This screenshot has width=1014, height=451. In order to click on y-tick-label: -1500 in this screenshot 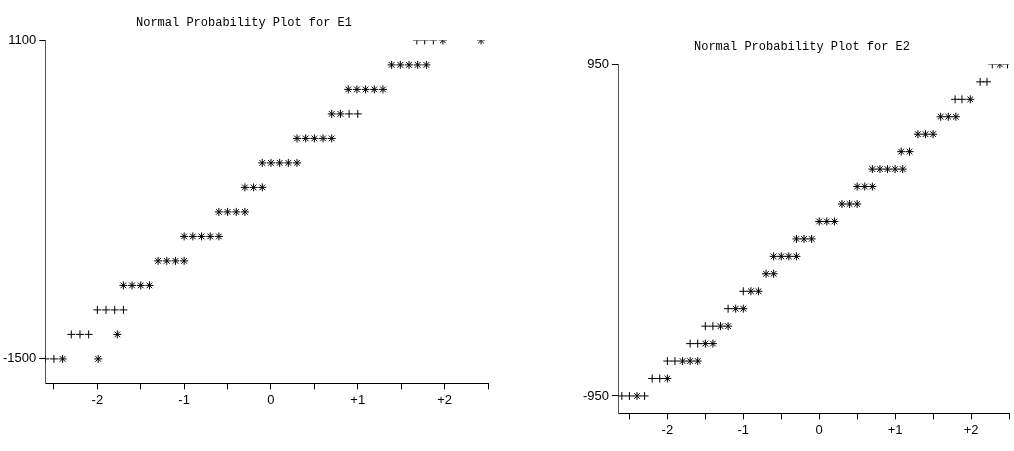, I will do `click(20, 358)`.